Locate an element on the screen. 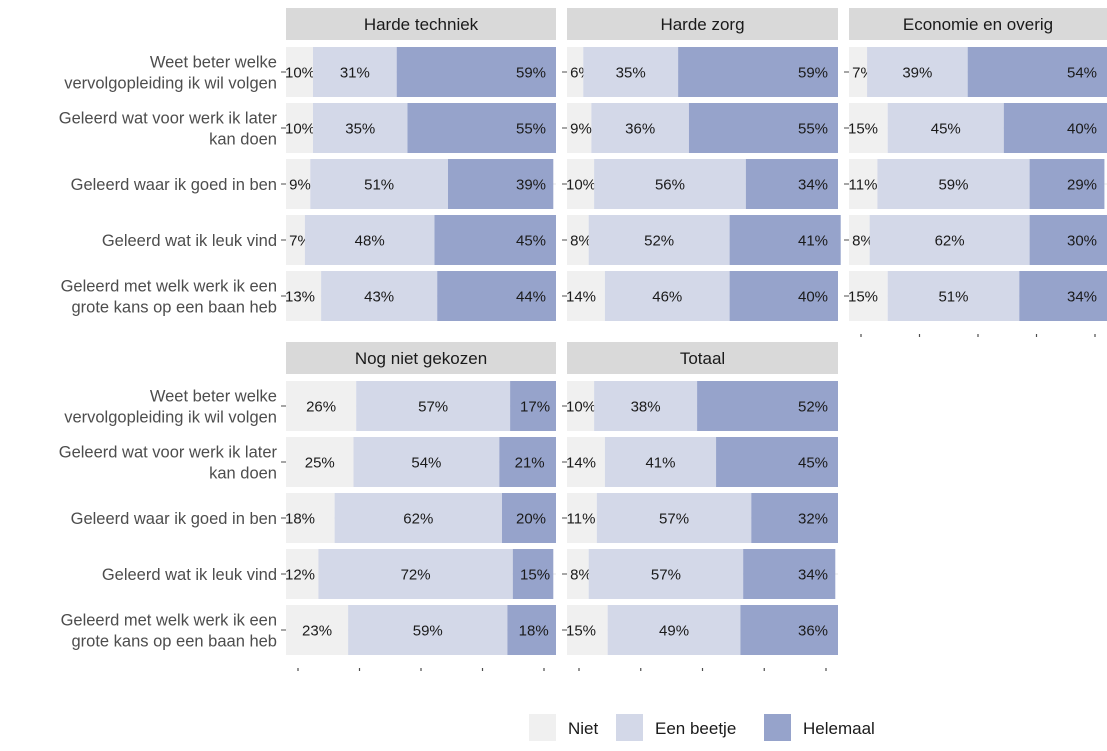 The image size is (1107, 751). legend-item: Een beetje is located at coordinates (676, 727).